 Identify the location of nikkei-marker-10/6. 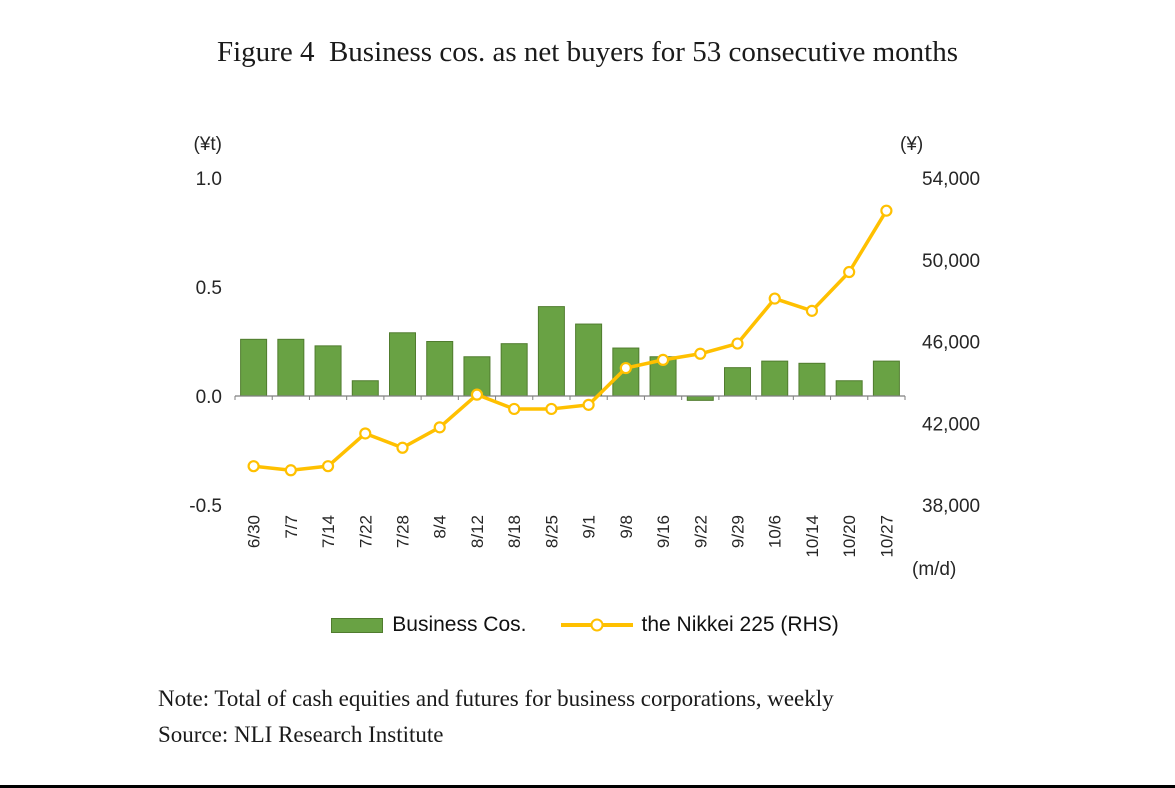
(774, 298).